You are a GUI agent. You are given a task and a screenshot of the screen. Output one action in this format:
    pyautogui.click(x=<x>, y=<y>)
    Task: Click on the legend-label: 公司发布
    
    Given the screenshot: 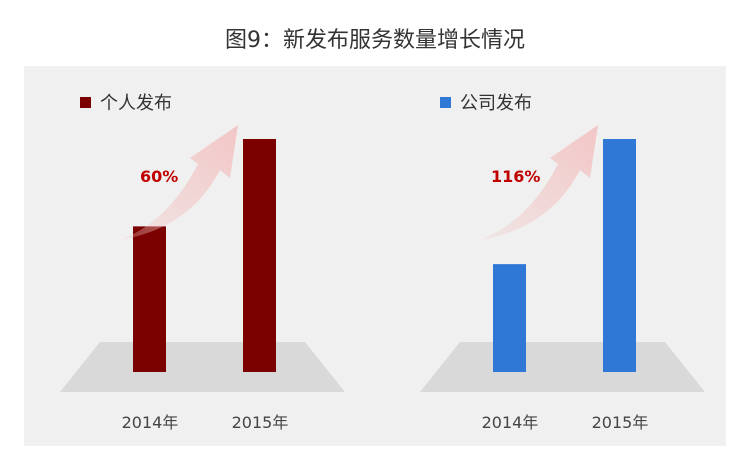 What is the action you would take?
    pyautogui.click(x=496, y=103)
    